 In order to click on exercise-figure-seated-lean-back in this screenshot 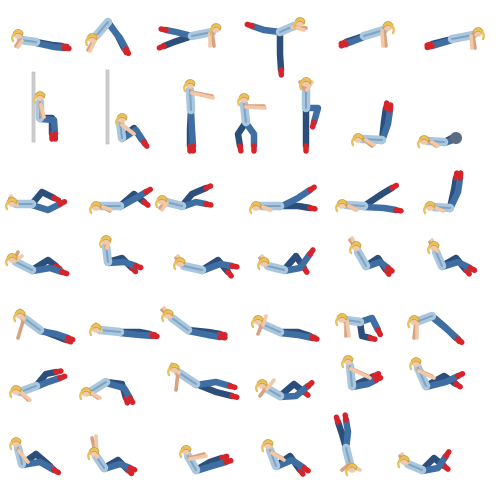, I will do `click(452, 257)`.